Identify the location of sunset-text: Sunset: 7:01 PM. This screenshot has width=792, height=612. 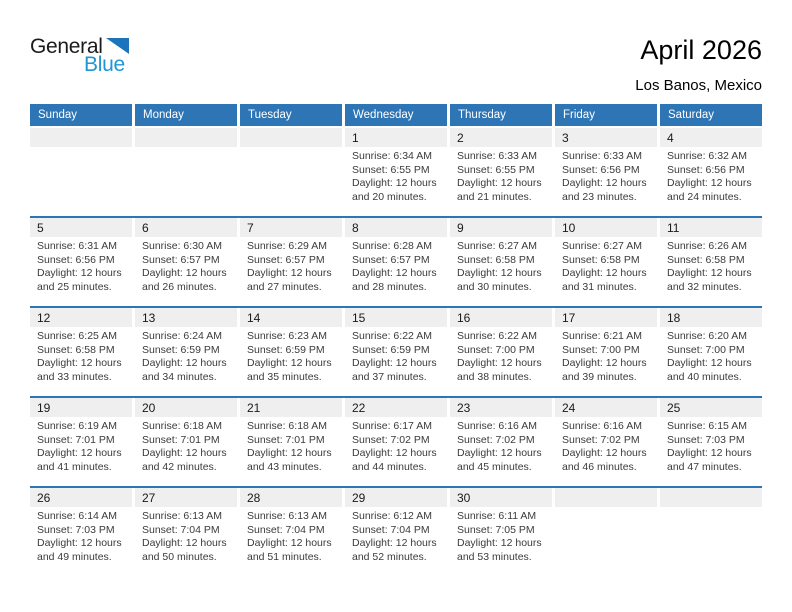
(181, 439).